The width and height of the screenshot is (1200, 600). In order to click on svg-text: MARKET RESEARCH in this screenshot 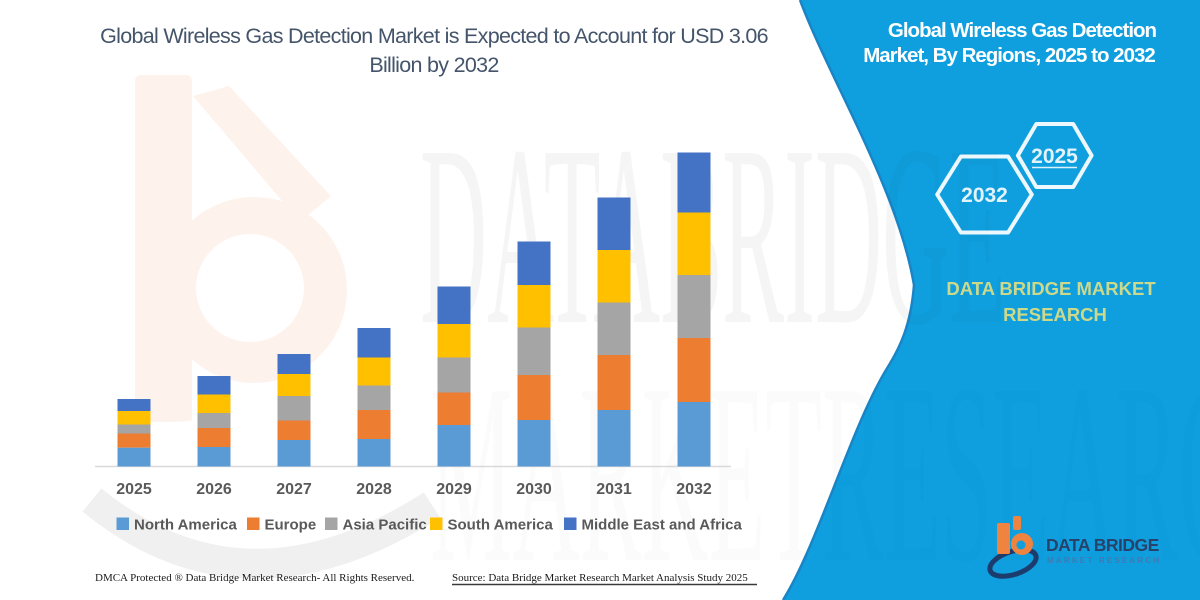, I will do `click(1104, 560)`.